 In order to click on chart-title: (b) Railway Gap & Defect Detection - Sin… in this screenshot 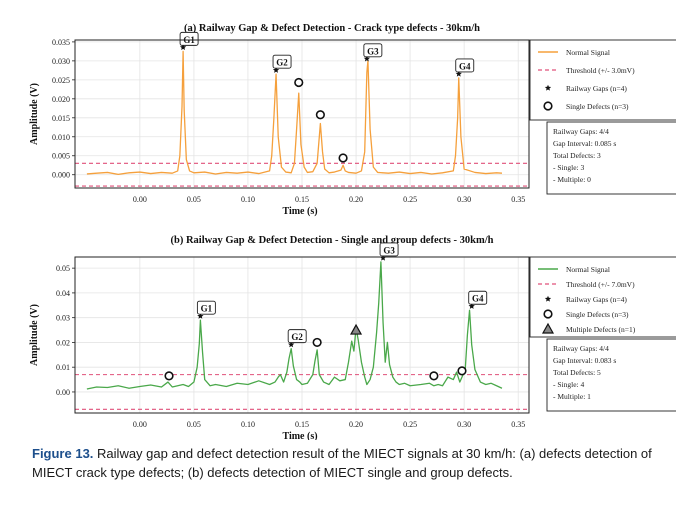, I will do `click(332, 240)`.